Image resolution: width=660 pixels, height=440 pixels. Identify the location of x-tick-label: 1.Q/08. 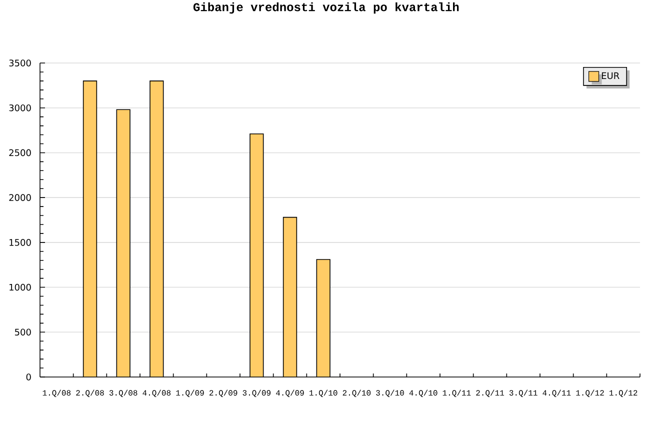
(56, 394).